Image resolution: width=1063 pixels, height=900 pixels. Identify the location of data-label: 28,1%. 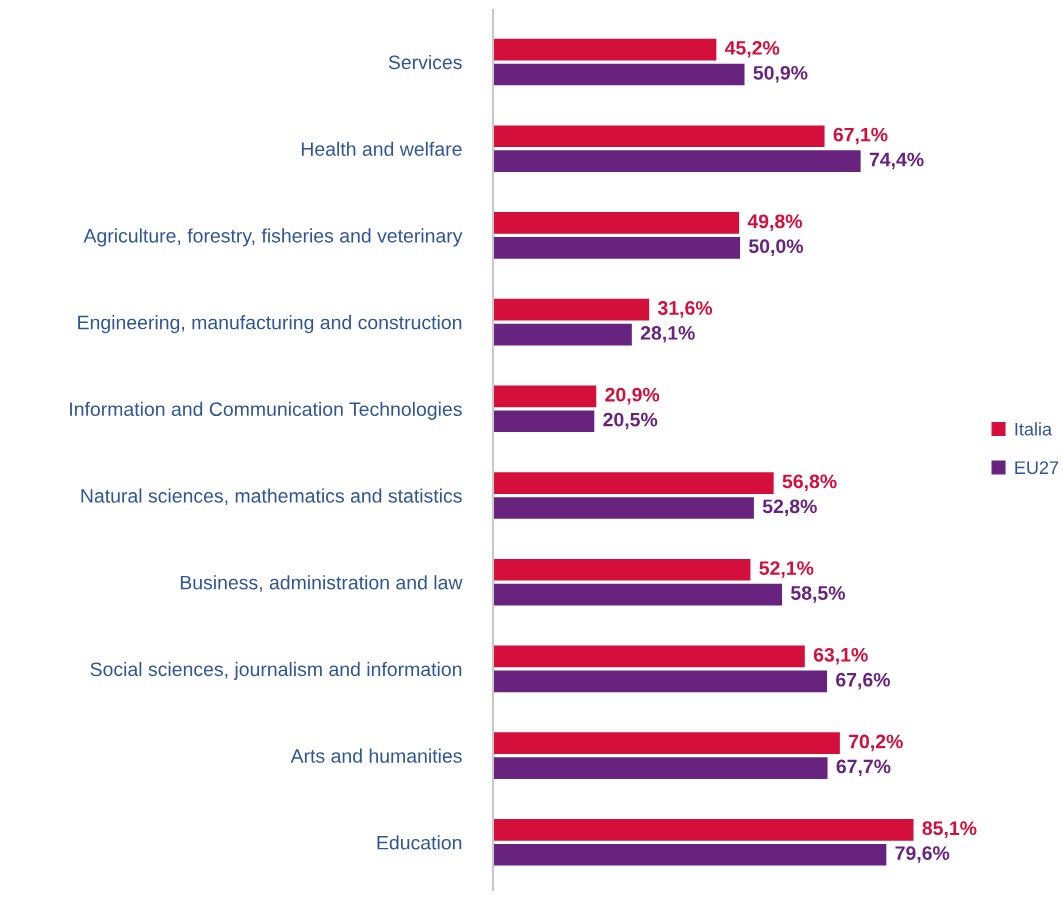
(667, 334).